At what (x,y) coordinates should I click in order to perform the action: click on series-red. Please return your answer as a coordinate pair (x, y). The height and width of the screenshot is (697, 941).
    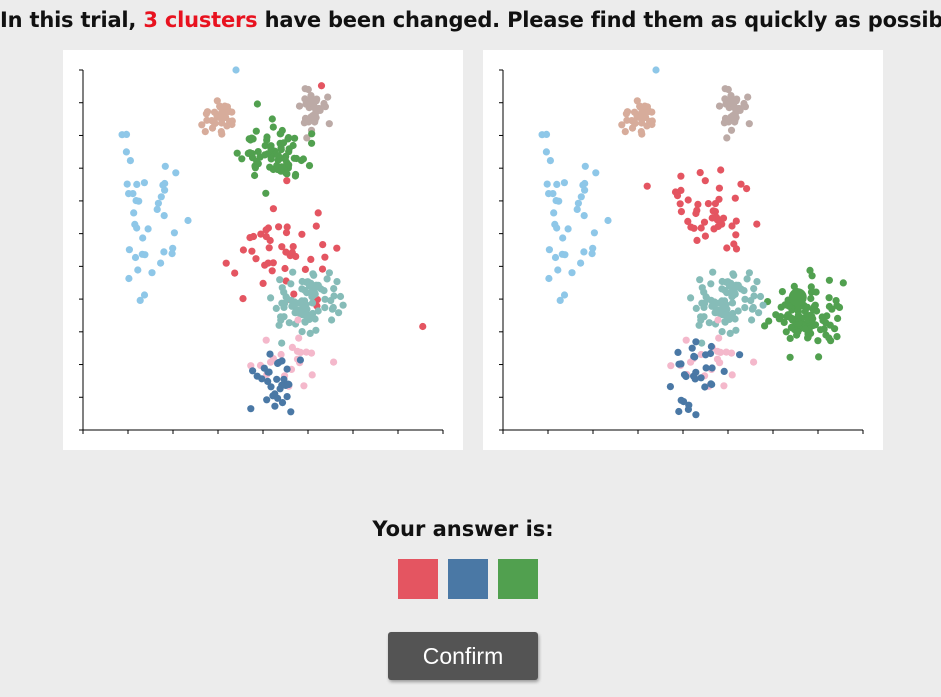
    Looking at the image, I should click on (324, 206).